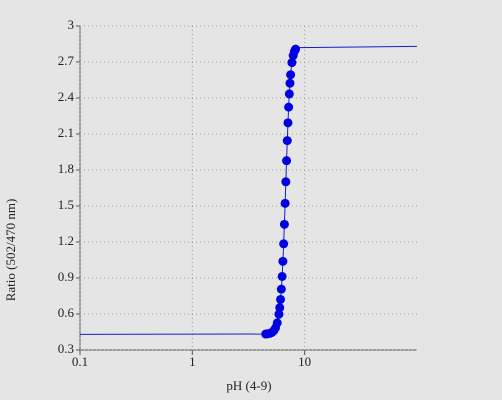 This screenshot has width=502, height=400. Describe the element at coordinates (66, 60) in the screenshot. I see `y-tick-label: 2.7` at that location.